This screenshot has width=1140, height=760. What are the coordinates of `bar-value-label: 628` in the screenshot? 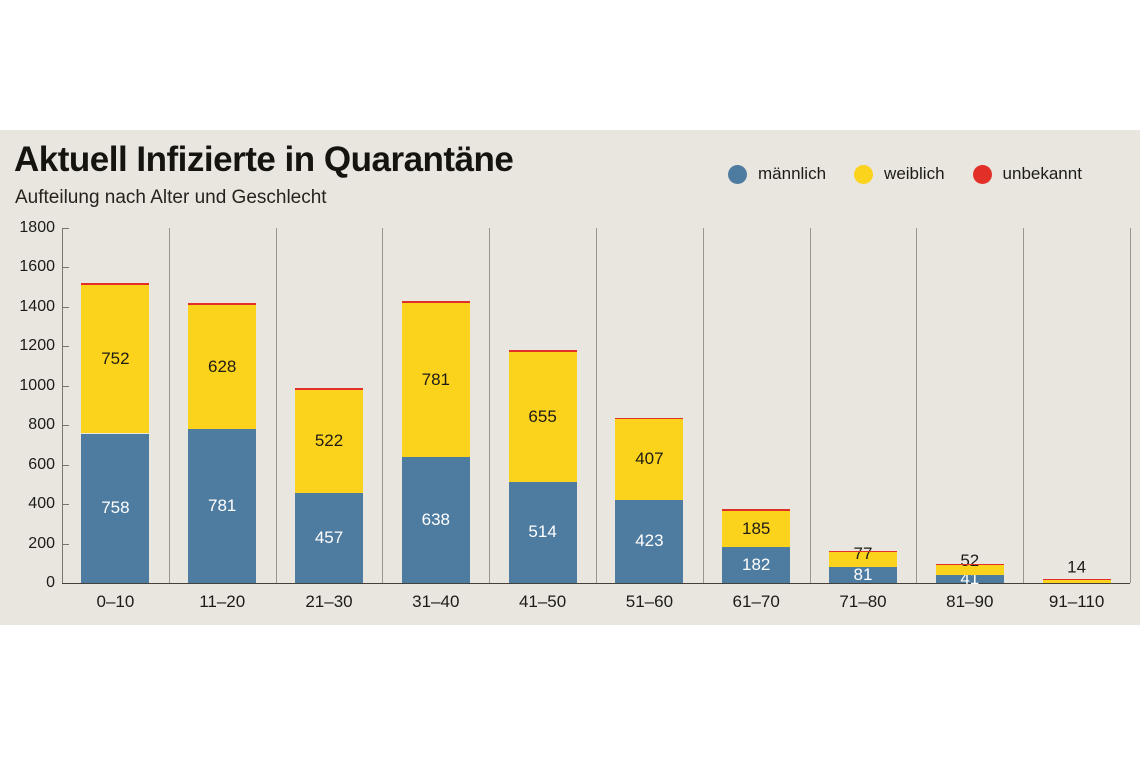 It's located at (222, 367).